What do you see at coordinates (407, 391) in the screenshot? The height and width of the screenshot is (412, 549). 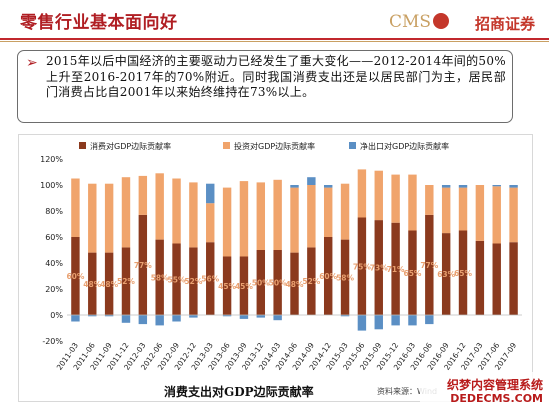 I see `source-note: 资料来源：Wind` at bounding box center [407, 391].